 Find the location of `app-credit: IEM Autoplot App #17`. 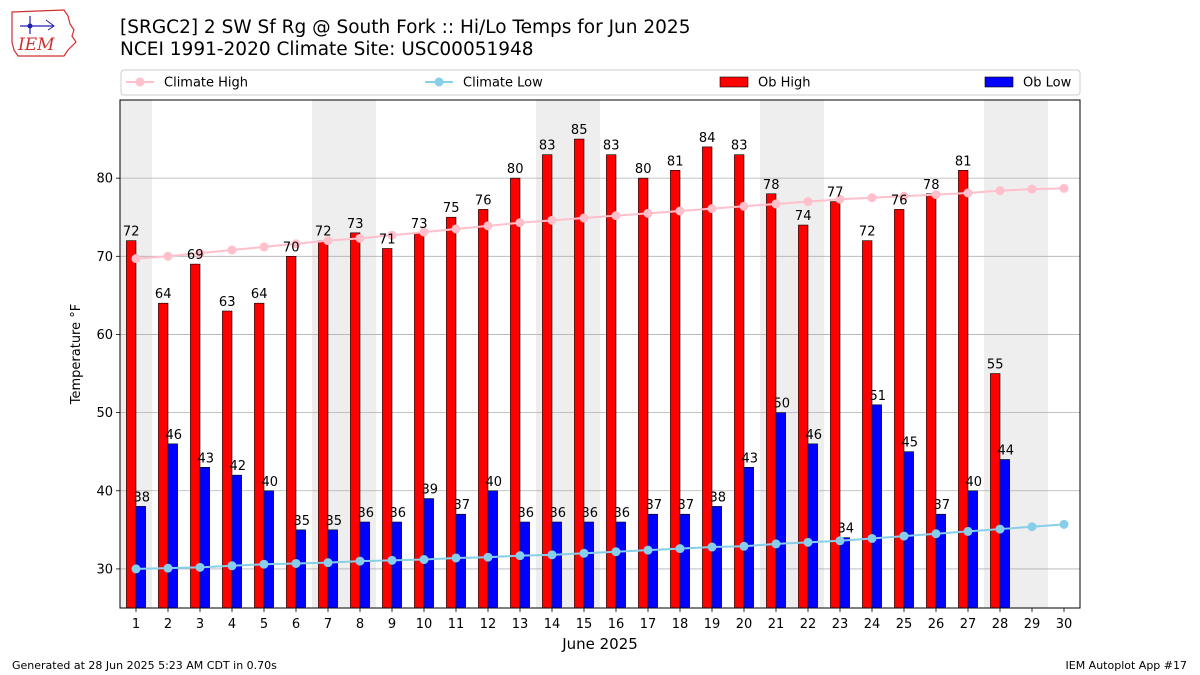

app-credit: IEM Autoplot App #17 is located at coordinates (1126, 665).